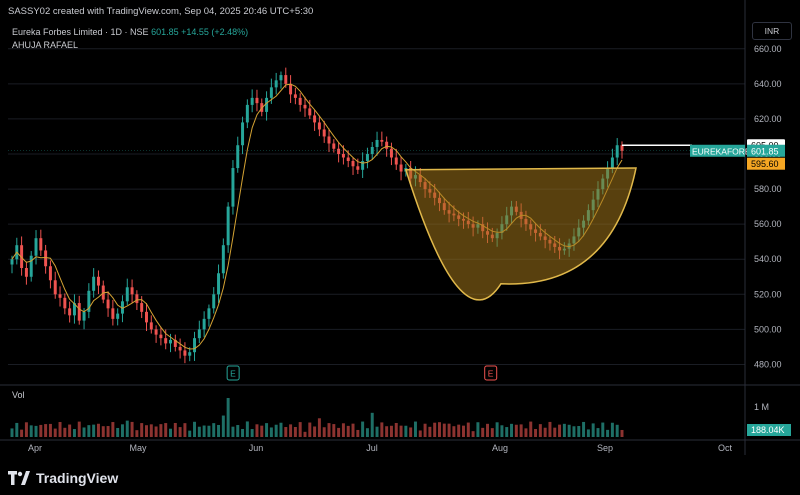 The height and width of the screenshot is (495, 800). What do you see at coordinates (768, 430) in the screenshot?
I see `volume-current-label: 188.04K` at bounding box center [768, 430].